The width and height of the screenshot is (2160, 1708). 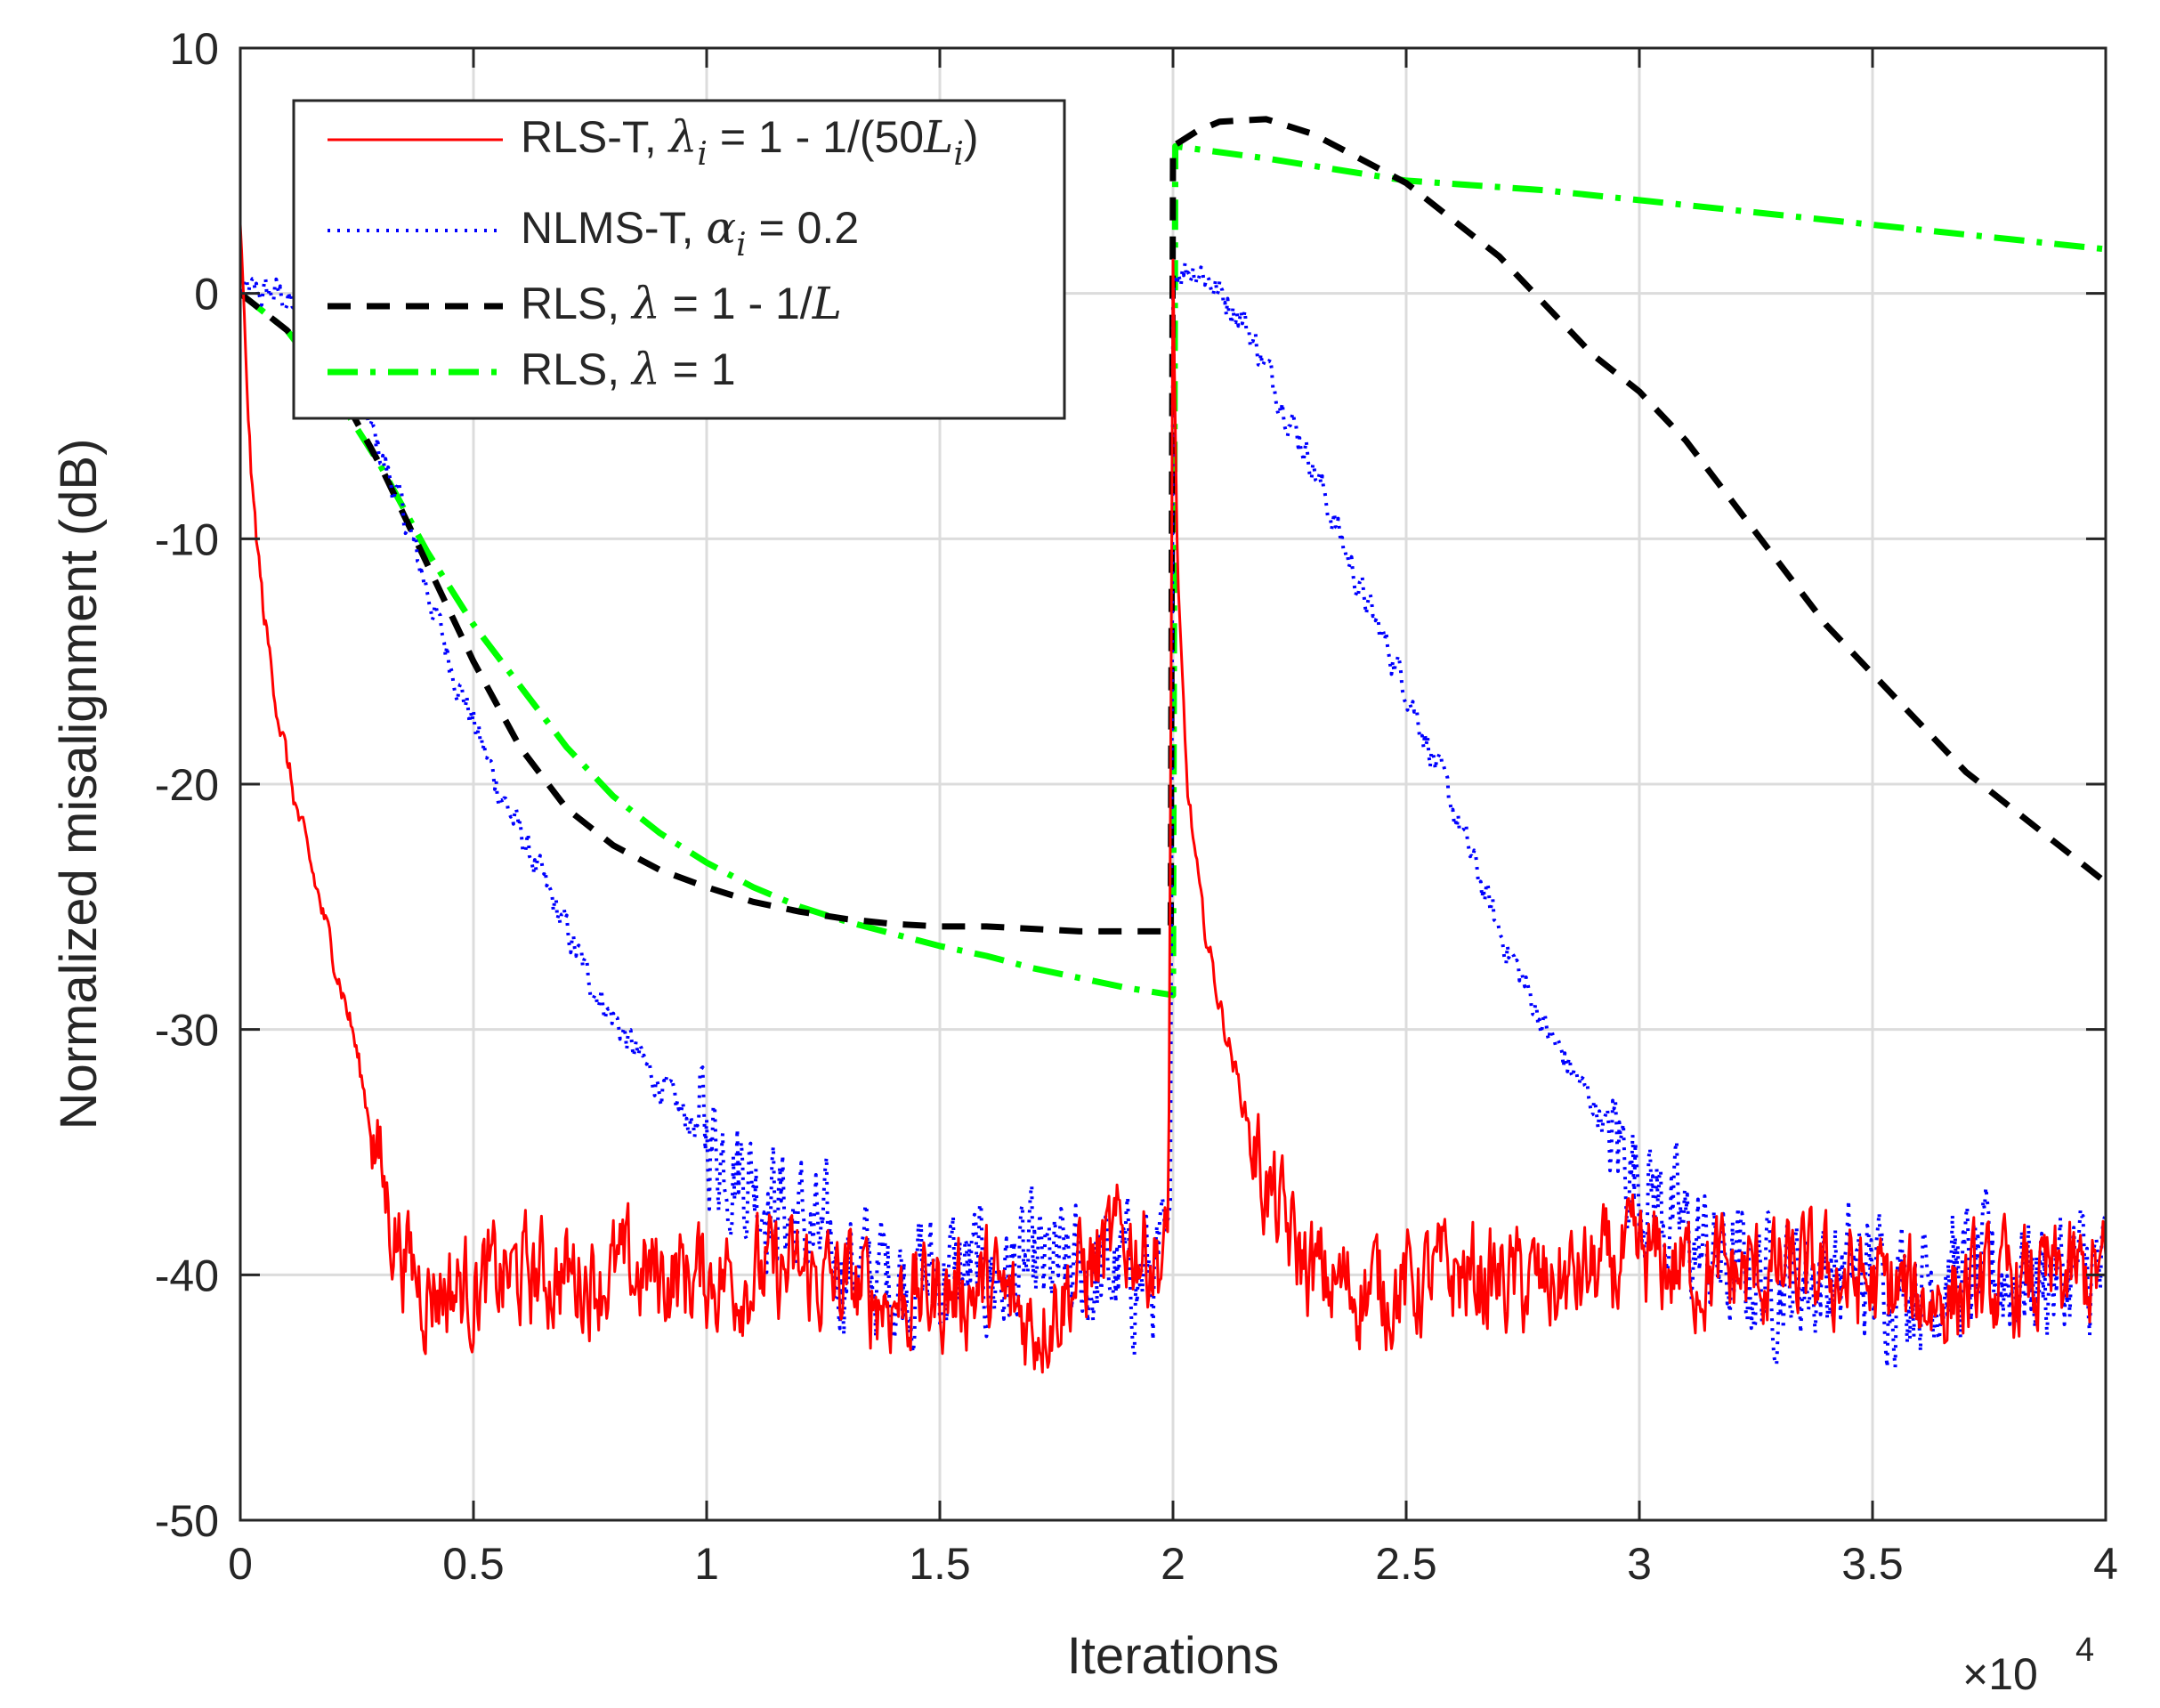 I want to click on x-tick-label: 3.5, so click(x=1873, y=1564).